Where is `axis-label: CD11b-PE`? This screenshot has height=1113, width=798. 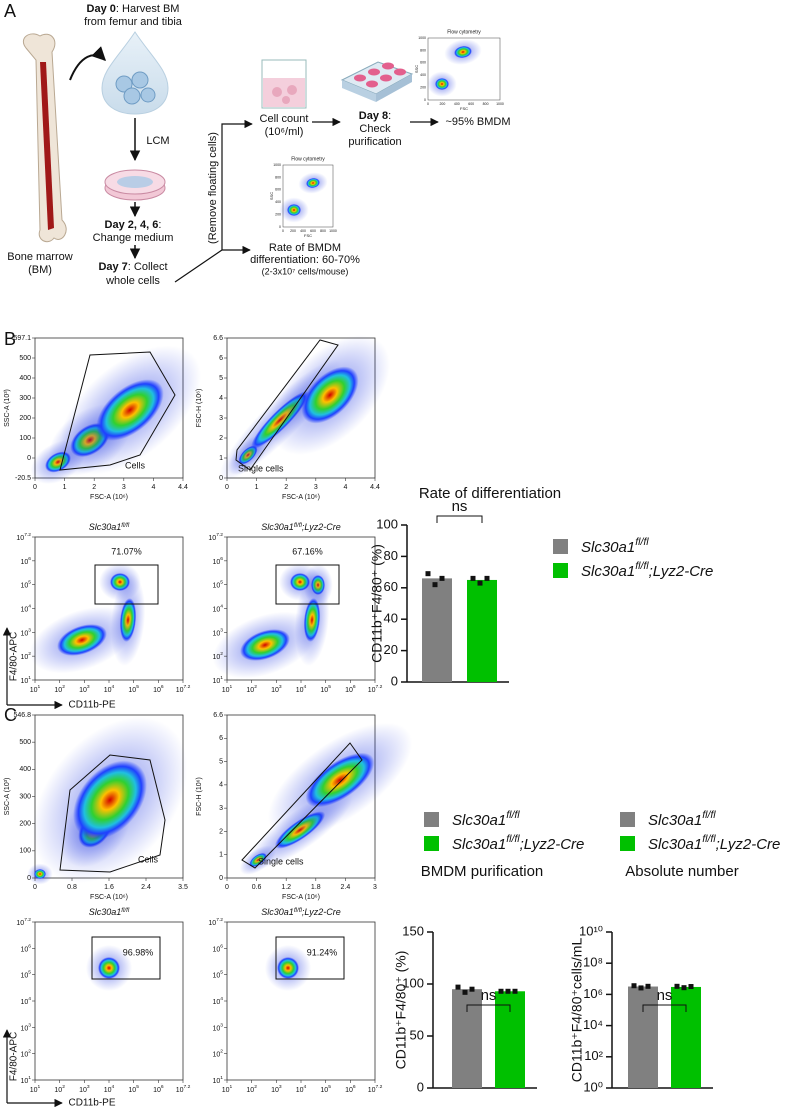
axis-label: CD11b-PE is located at coordinates (91, 705).